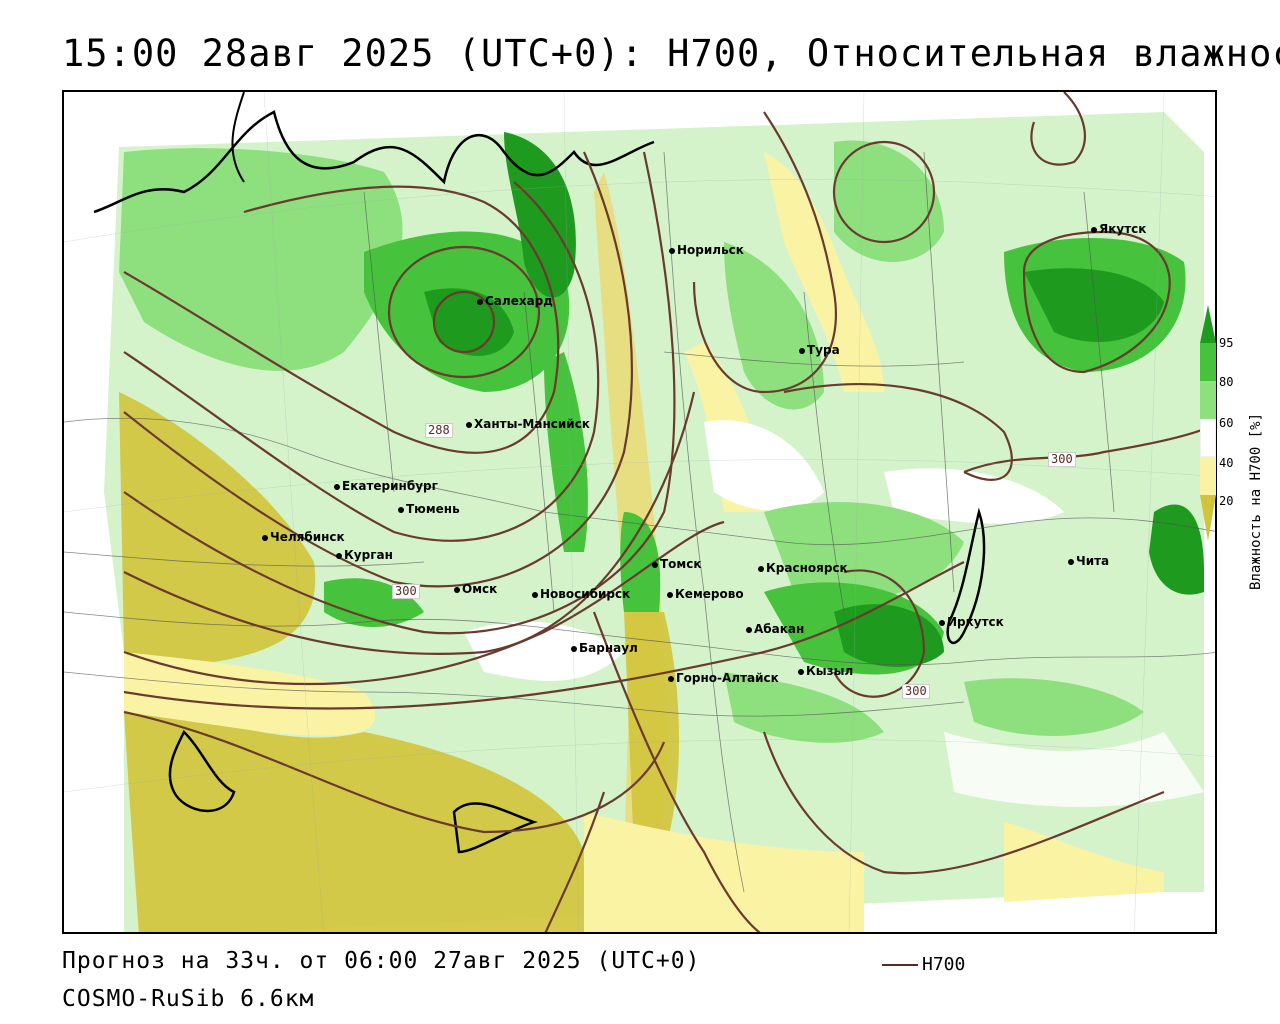 The image size is (1280, 1024). I want to click on colorbar-label: Влажность на Н700 [%], so click(1256, 501).